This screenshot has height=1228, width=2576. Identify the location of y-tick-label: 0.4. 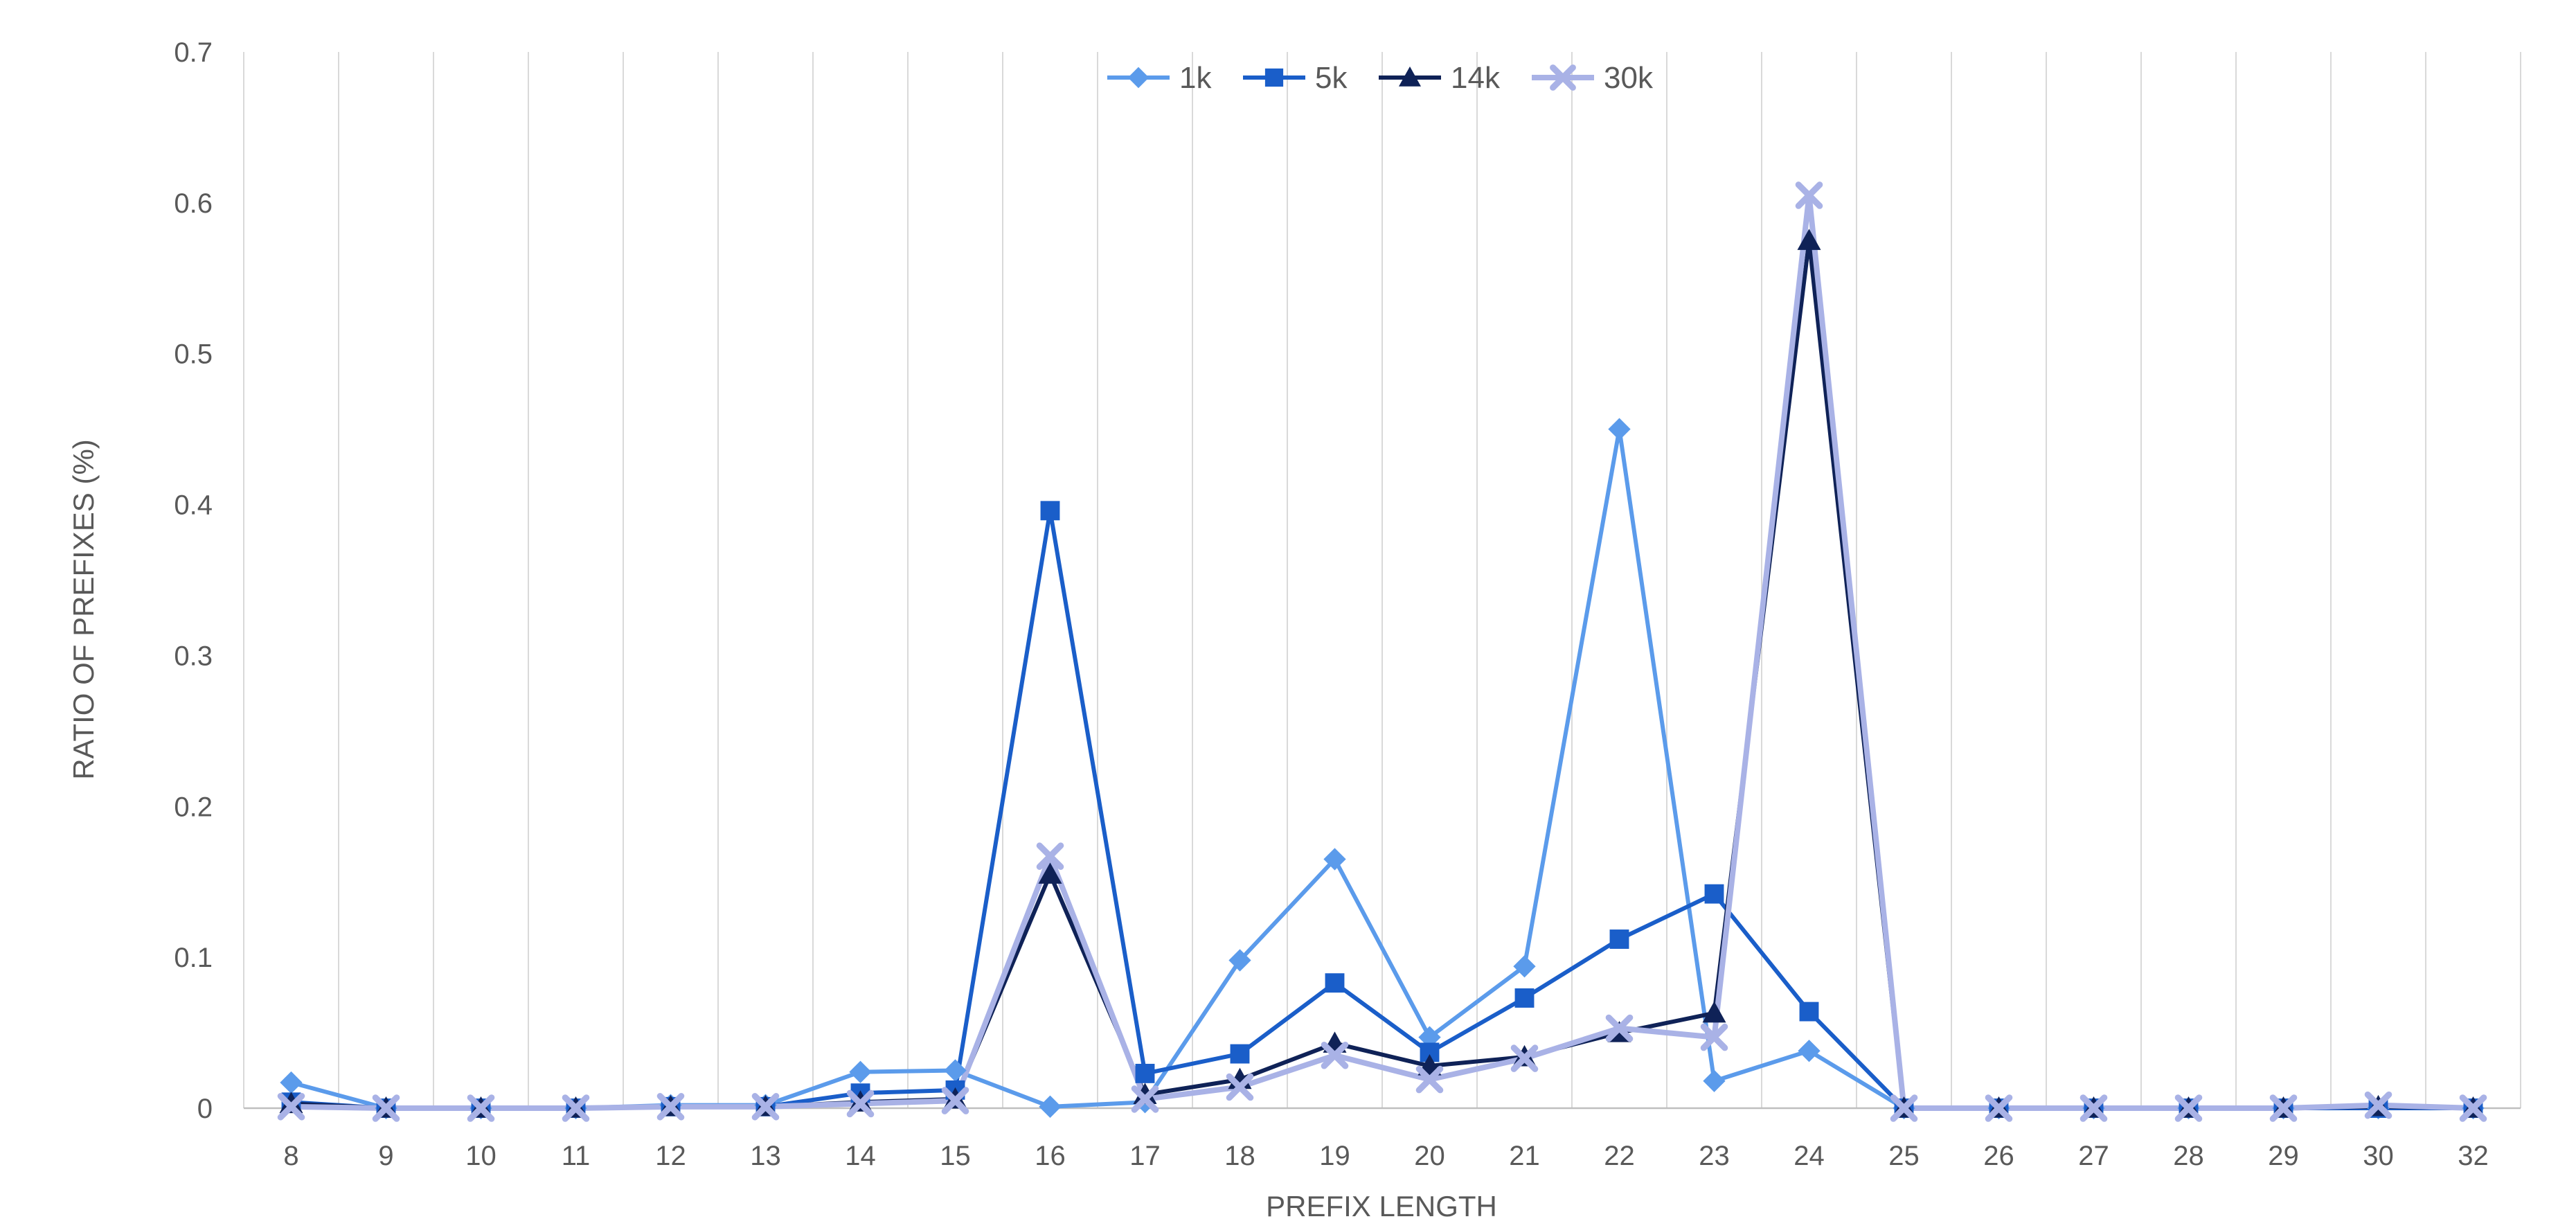
(193, 505).